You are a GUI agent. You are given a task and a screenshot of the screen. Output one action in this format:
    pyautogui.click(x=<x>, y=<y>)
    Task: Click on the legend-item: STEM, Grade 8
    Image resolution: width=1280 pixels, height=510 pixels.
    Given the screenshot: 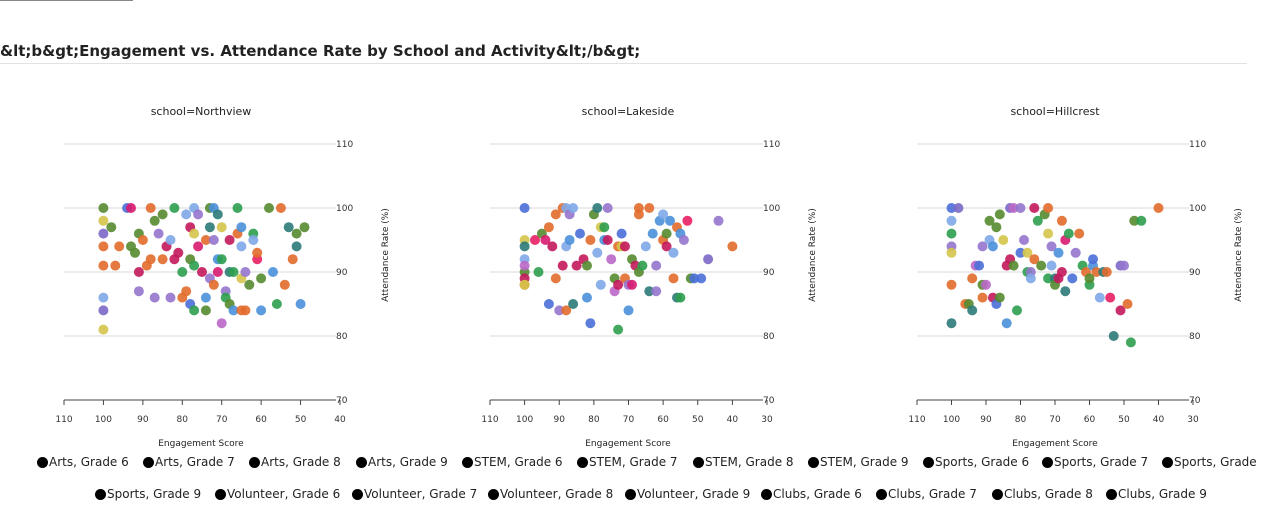 What is the action you would take?
    pyautogui.click(x=743, y=462)
    